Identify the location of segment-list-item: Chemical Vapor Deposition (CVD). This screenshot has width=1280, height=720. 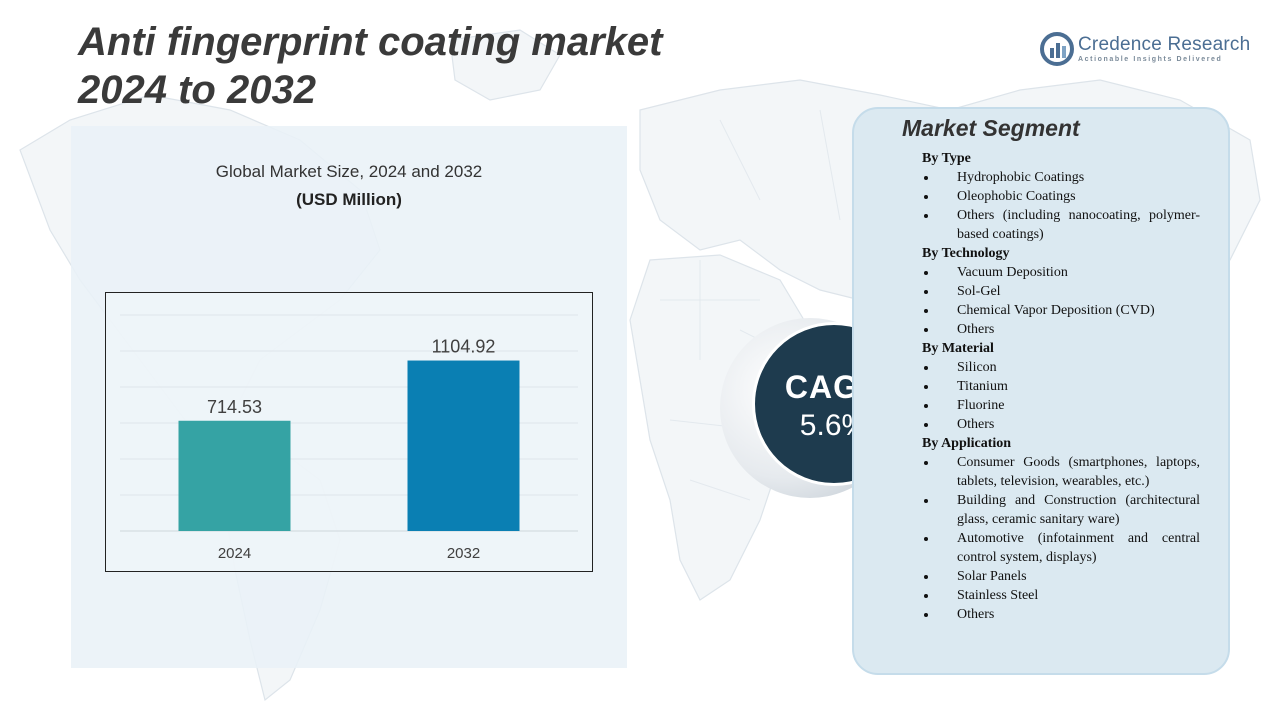
(1061, 310).